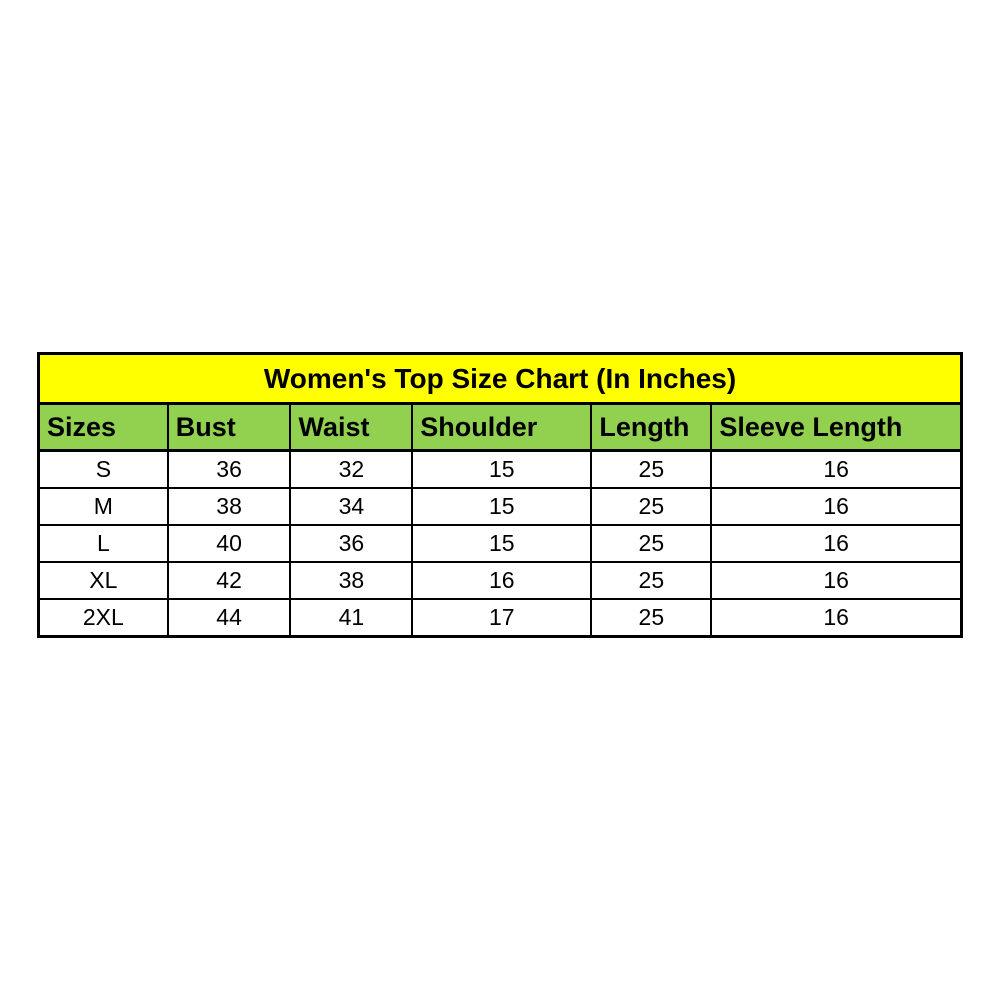  Describe the element at coordinates (229, 618) in the screenshot. I see `measurement-cell: 44` at that location.